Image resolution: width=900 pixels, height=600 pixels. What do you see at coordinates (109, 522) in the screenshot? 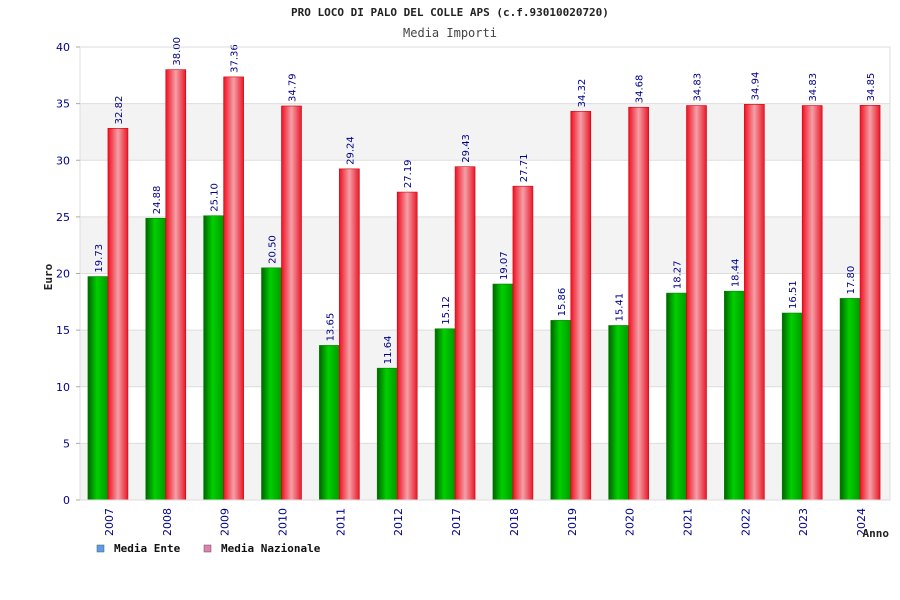
I see `x-tick-label: 2007` at bounding box center [109, 522].